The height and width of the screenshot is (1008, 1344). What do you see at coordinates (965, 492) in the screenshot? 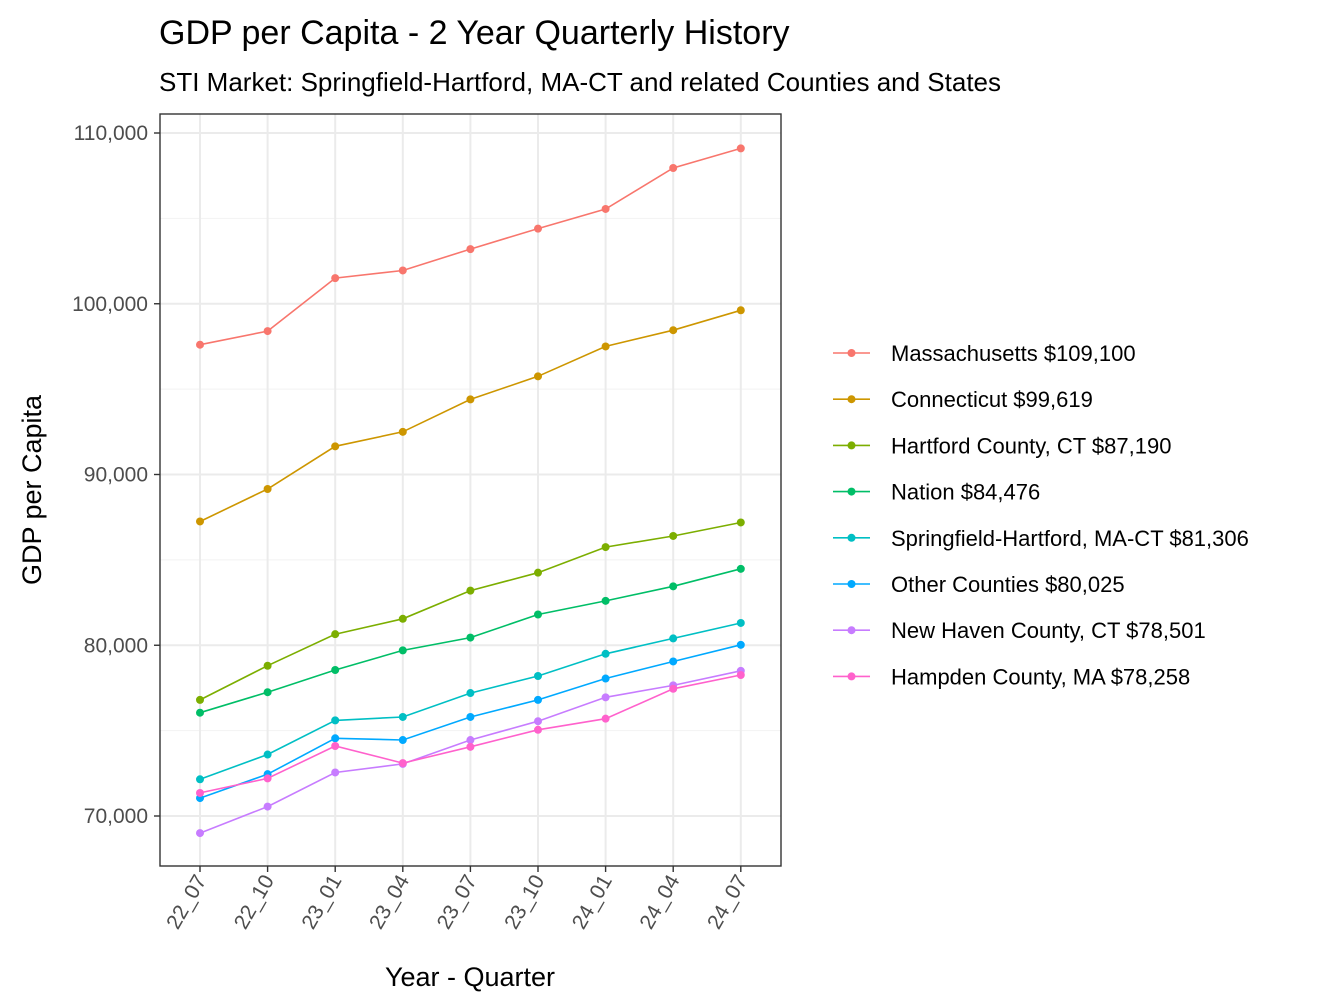
I see `legend-label: Nation $84,476` at bounding box center [965, 492].